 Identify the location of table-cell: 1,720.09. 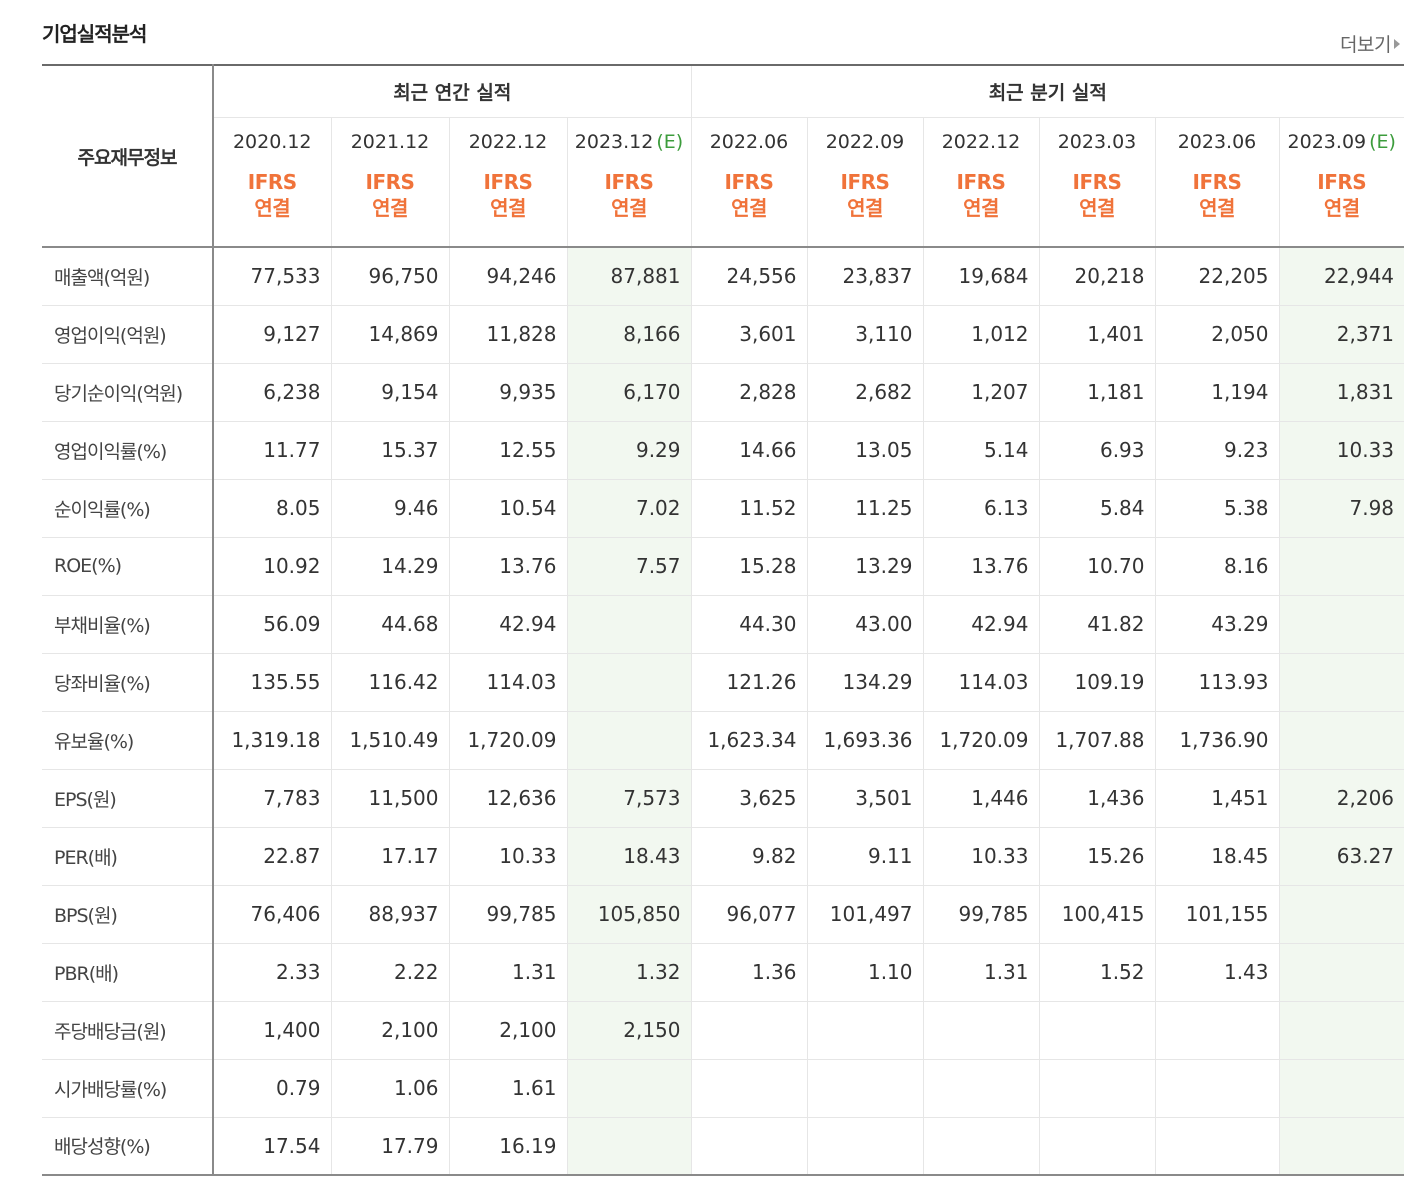
(981, 740).